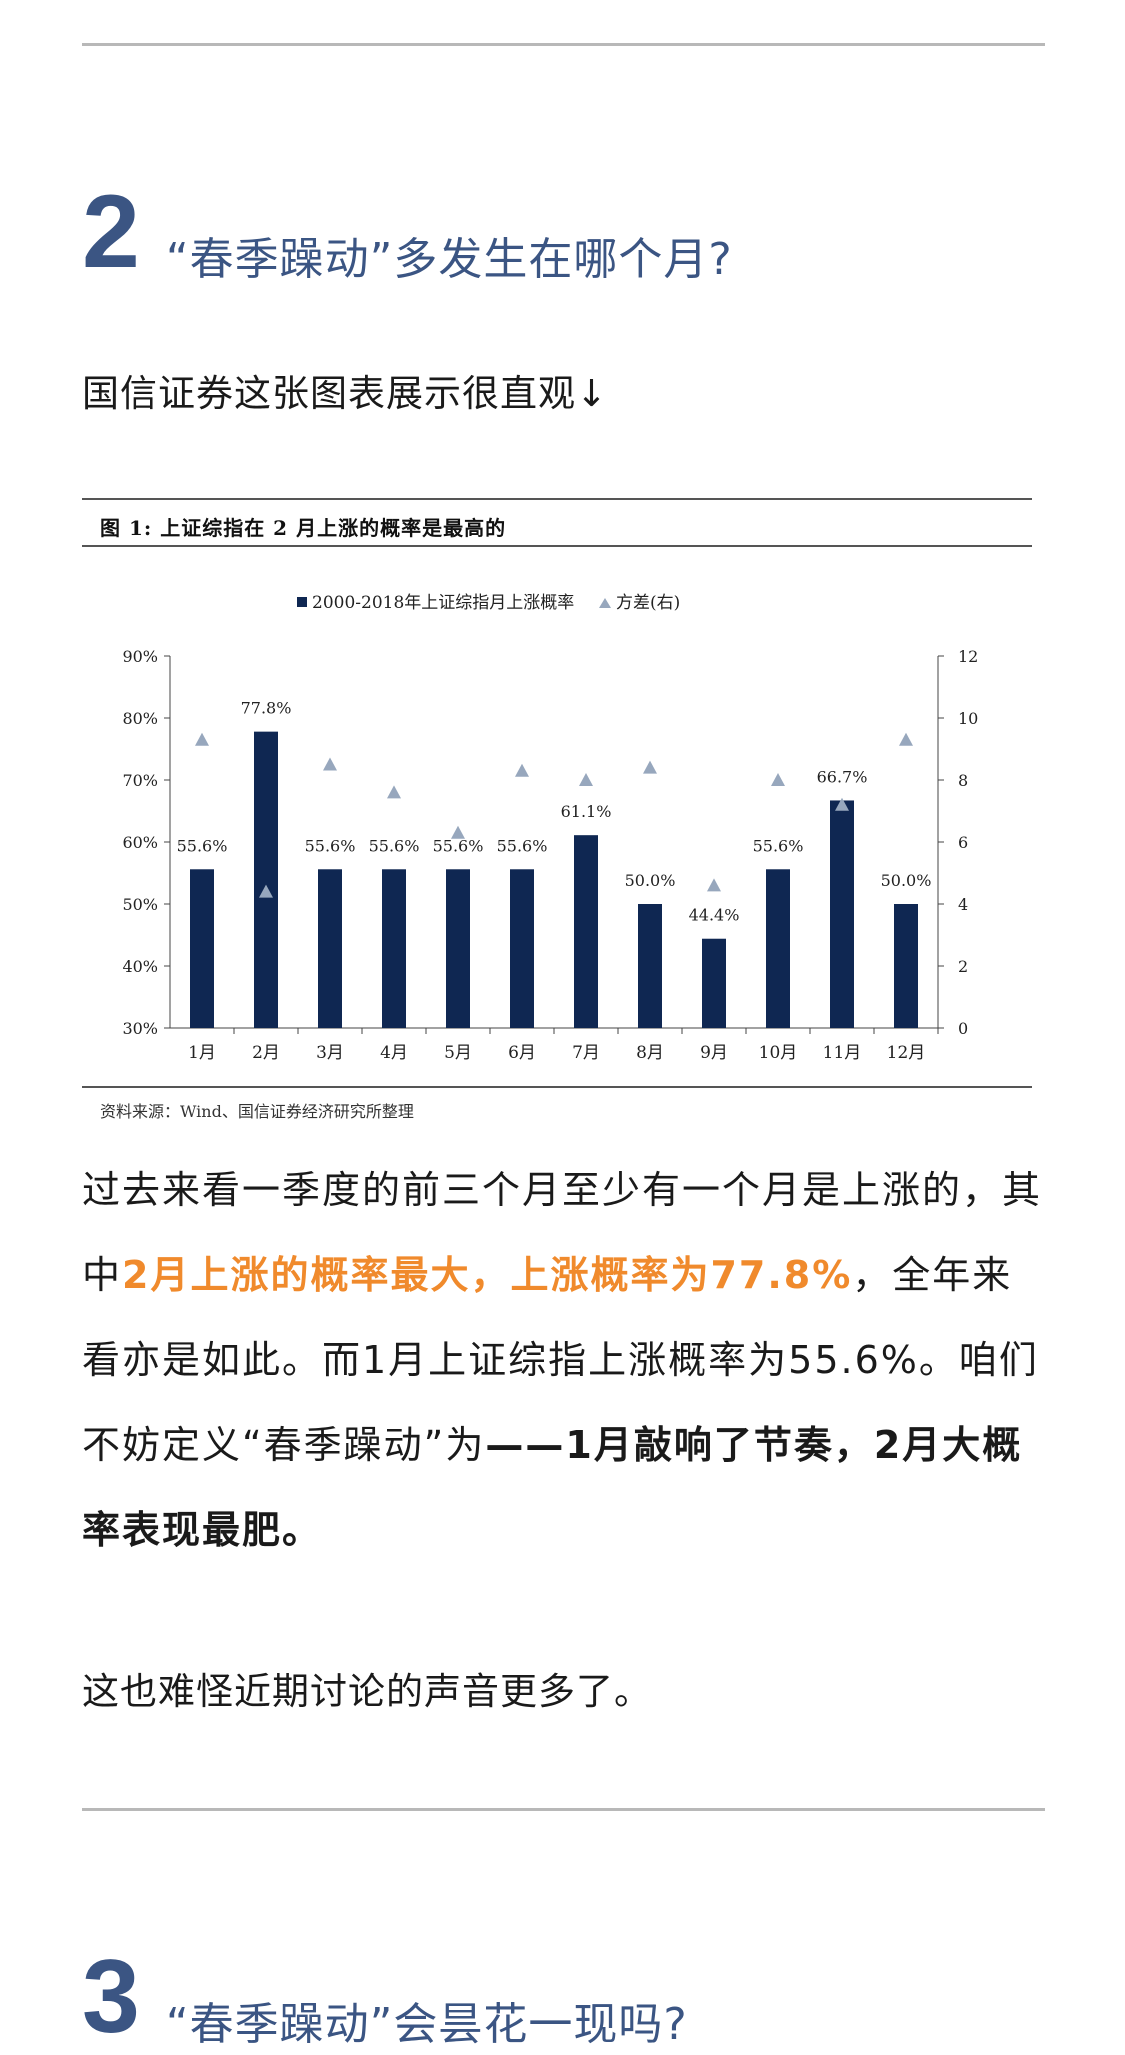 The width and height of the screenshot is (1125, 2055). I want to click on y2-tick-label: 8, so click(963, 780).